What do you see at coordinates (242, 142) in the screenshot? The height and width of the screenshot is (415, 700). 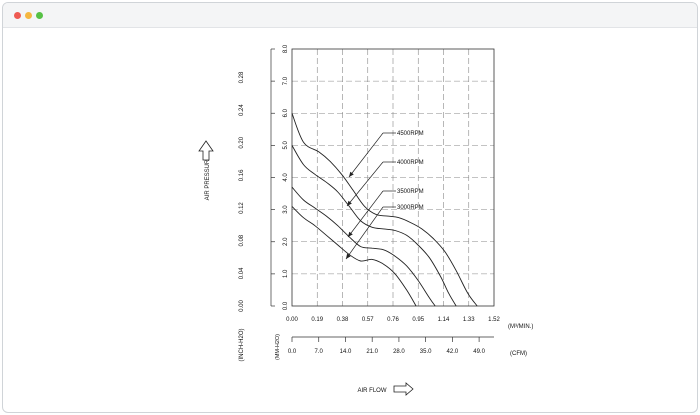 I see `y-tick-label-inchh2o: 0.20` at bounding box center [242, 142].